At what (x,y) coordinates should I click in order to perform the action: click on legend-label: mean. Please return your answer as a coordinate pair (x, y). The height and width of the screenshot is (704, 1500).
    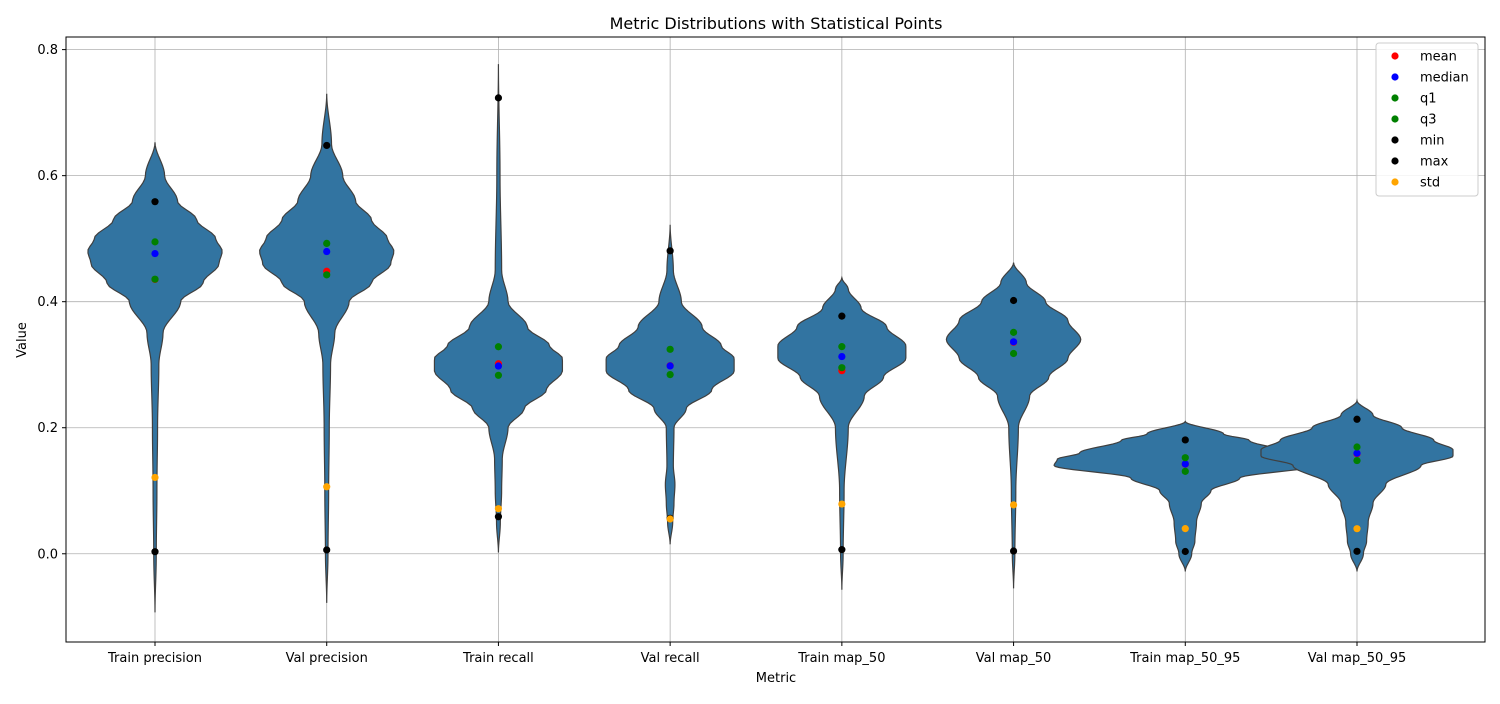
    Looking at the image, I should click on (1438, 57).